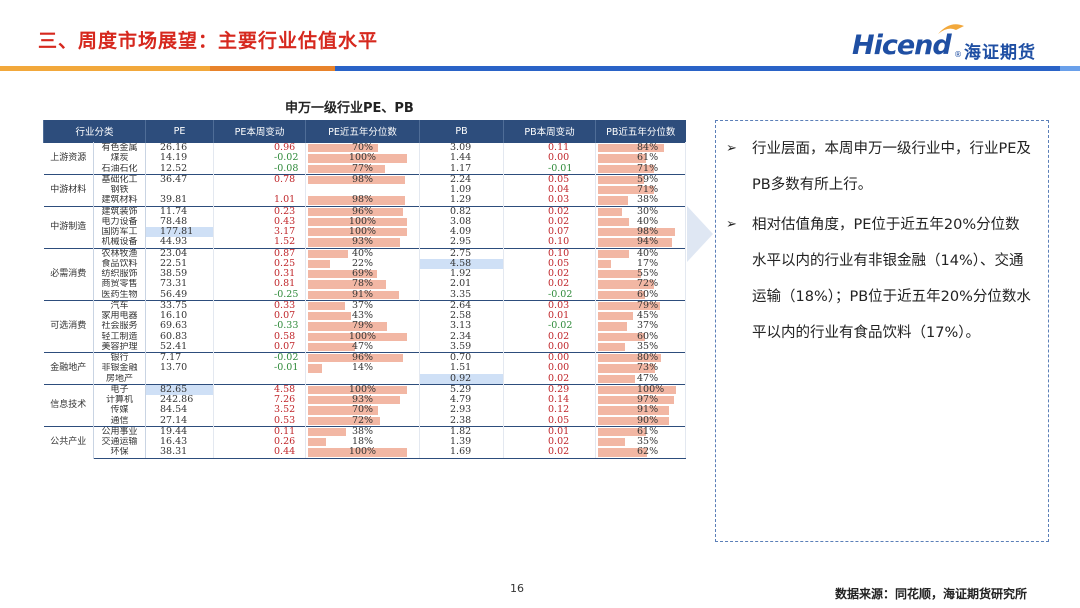 The width and height of the screenshot is (1080, 608). I want to click on table-row: 可选消费 汽车 33.75 0.33 37% 2.64 0.03 79%, so click(365, 326).